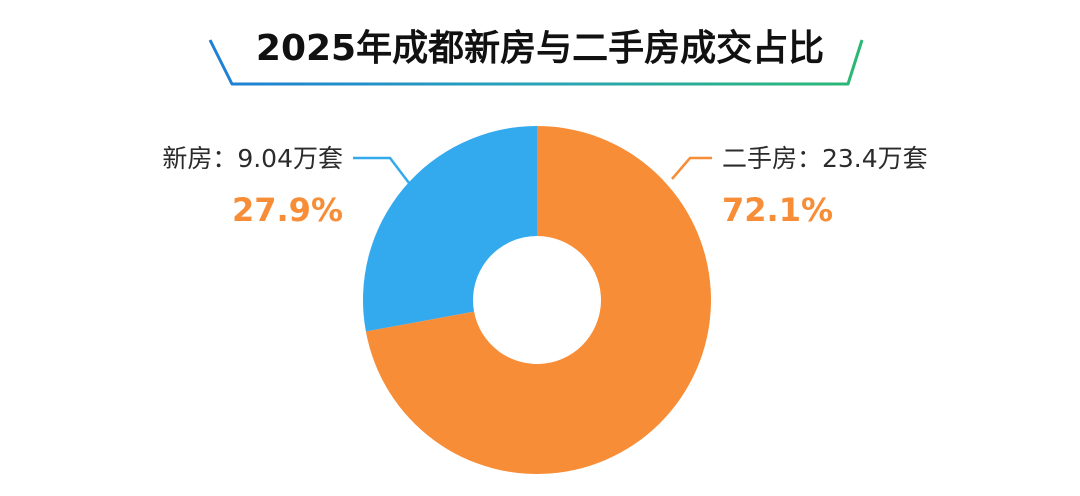 The width and height of the screenshot is (1080, 496). I want to click on percent-new-house: 27.9%, so click(287, 210).